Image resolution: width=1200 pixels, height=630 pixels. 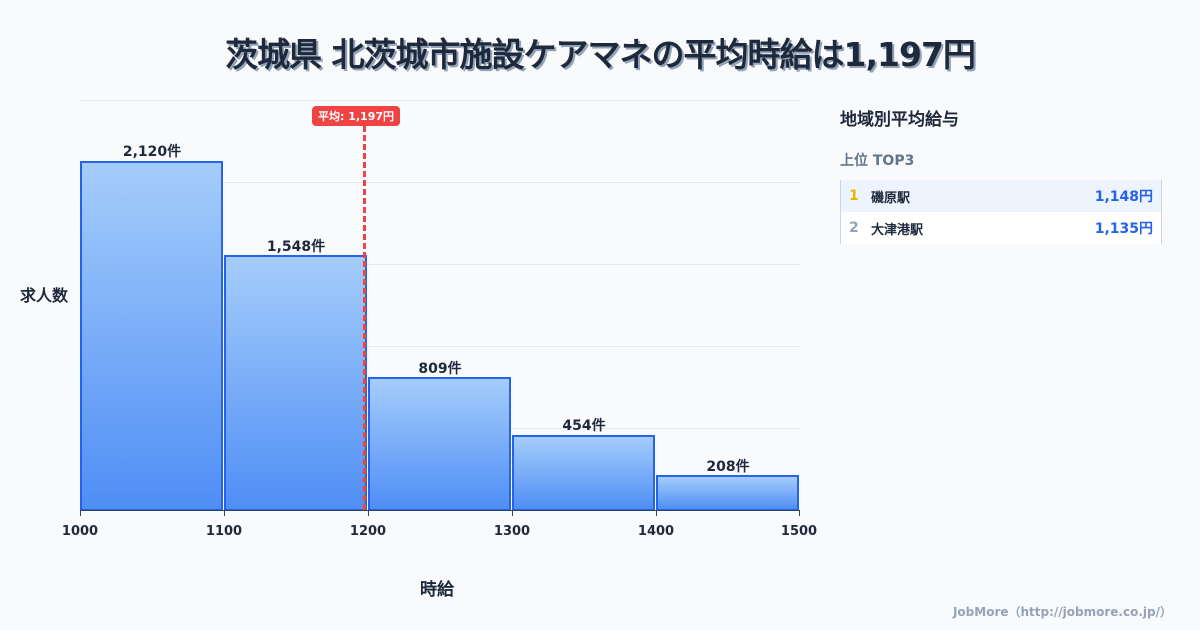 What do you see at coordinates (440, 510) in the screenshot?
I see `x-axis` at bounding box center [440, 510].